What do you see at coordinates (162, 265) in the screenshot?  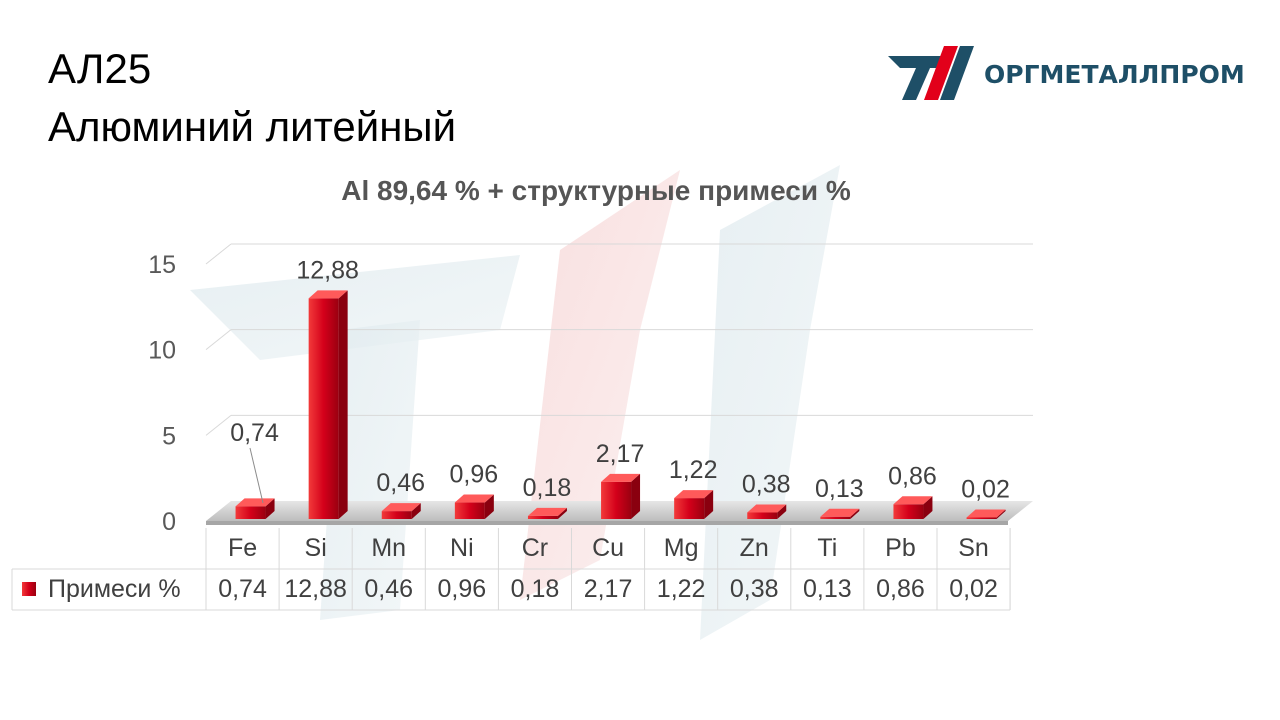 I see `y-tick-label: 15` at bounding box center [162, 265].